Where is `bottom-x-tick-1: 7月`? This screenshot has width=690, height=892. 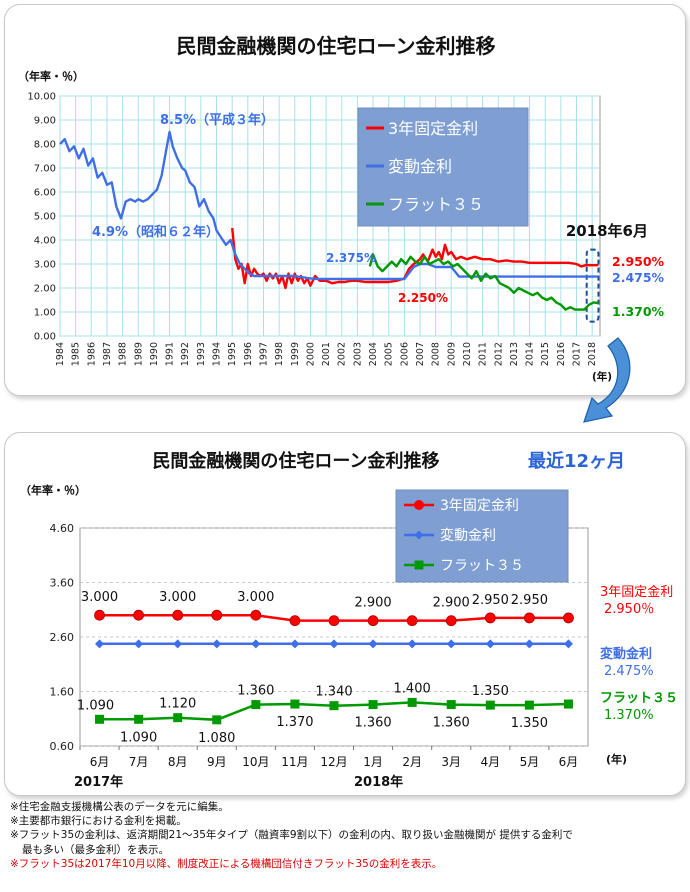
bottom-x-tick-1: 7月 is located at coordinates (139, 762).